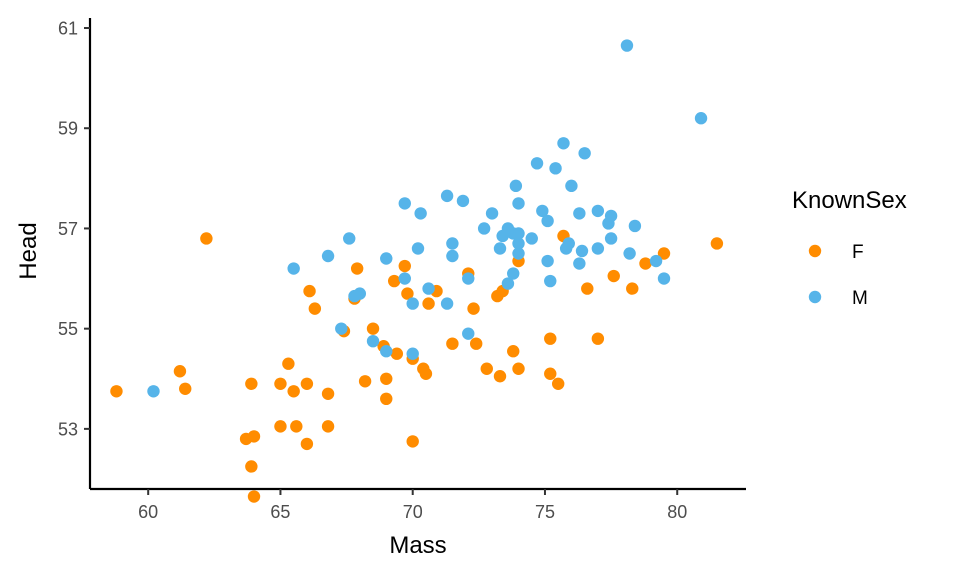 The image size is (960, 576). Describe the element at coordinates (68, 429) in the screenshot. I see `y-tick-label: 53` at that location.